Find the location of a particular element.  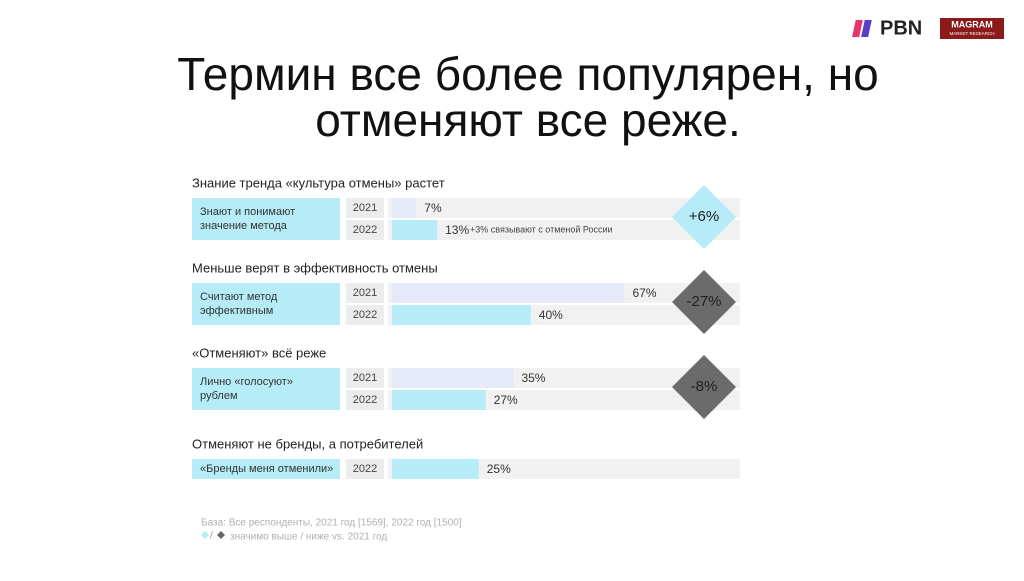

footer-legend: значимо выше / ниже vs. 2021 год is located at coordinates (308, 537).